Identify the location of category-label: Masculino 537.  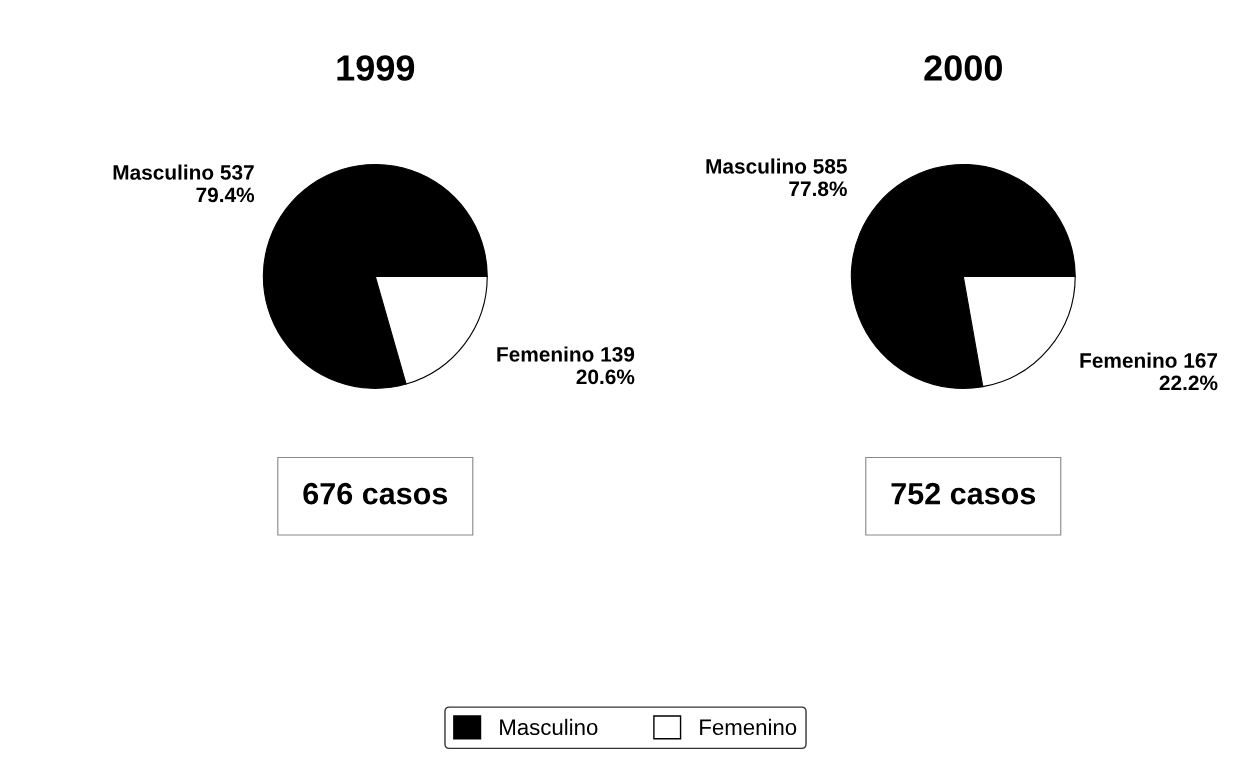
(183, 172).